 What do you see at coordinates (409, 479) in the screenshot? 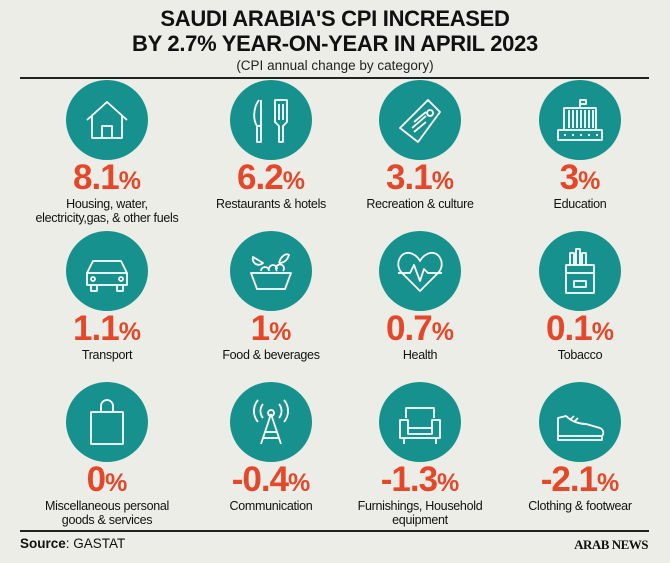
I see `value-number: -1.3` at bounding box center [409, 479].